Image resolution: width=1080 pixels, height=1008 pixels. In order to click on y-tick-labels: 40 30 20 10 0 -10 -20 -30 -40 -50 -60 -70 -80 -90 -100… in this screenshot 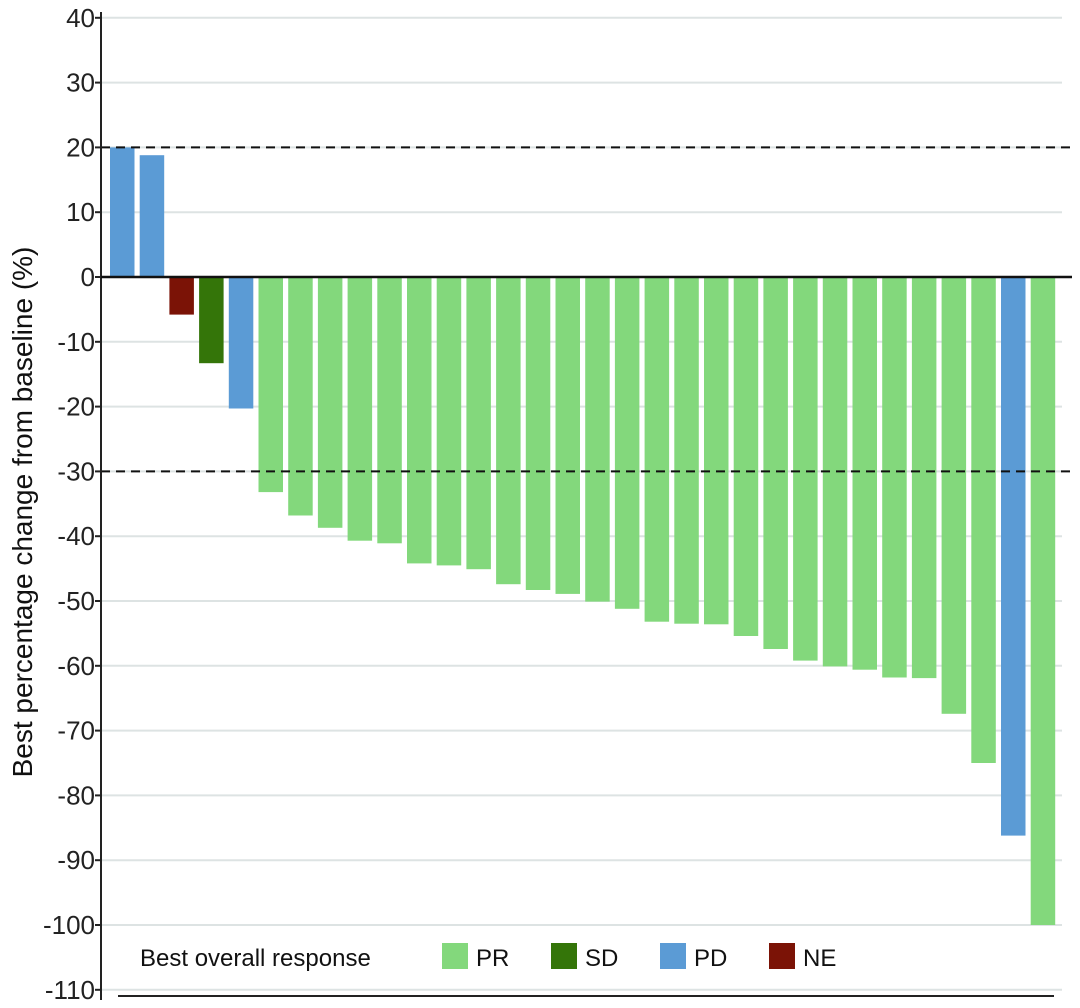, I will do `click(69, 504)`.